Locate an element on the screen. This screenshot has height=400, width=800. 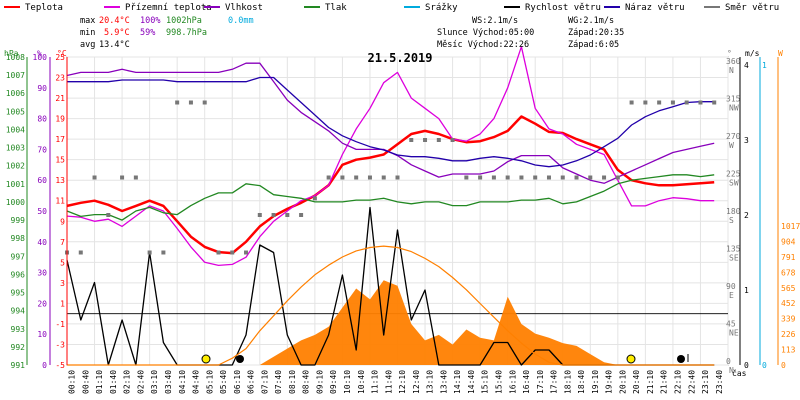
time-tick-label: 20:40 is located at coordinates (636, 382).